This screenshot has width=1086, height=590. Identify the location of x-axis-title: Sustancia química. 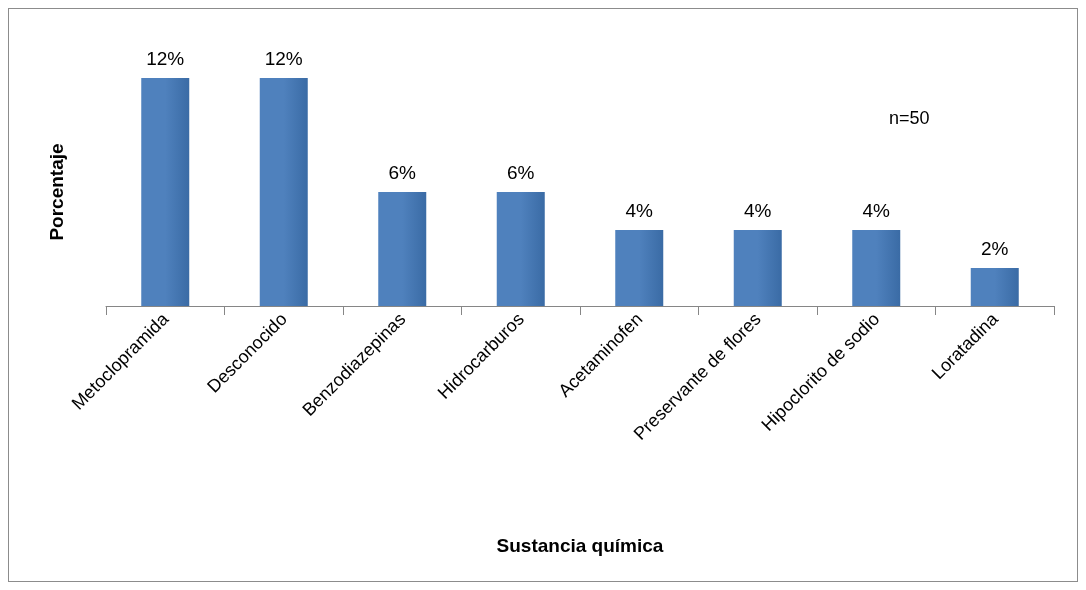
(580, 545).